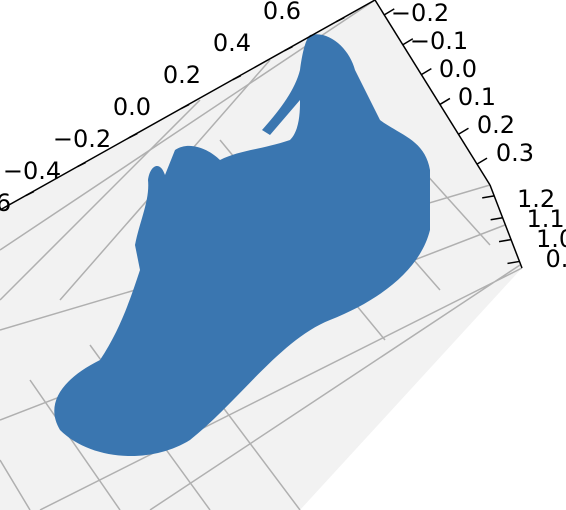 This screenshot has height=510, width=566. I want to click on z-tick-label: 1.0, so click(551, 239).